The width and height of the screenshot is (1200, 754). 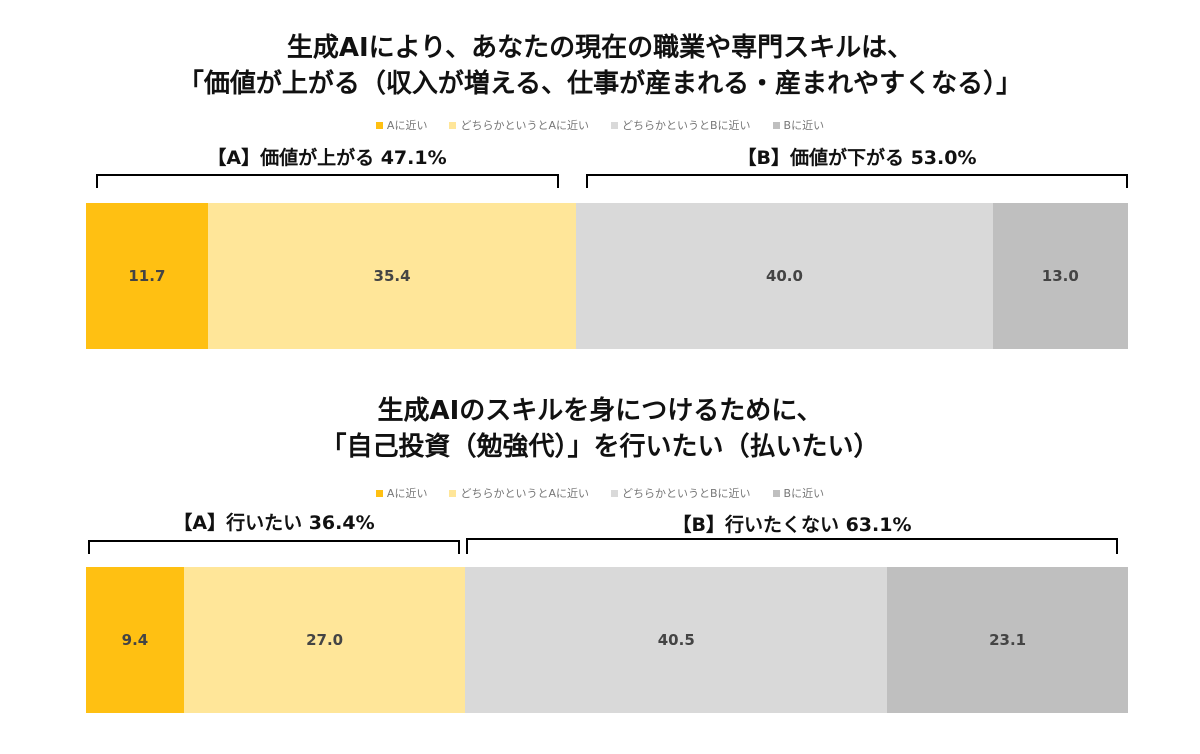 I want to click on data-label: 35.4, so click(x=392, y=276).